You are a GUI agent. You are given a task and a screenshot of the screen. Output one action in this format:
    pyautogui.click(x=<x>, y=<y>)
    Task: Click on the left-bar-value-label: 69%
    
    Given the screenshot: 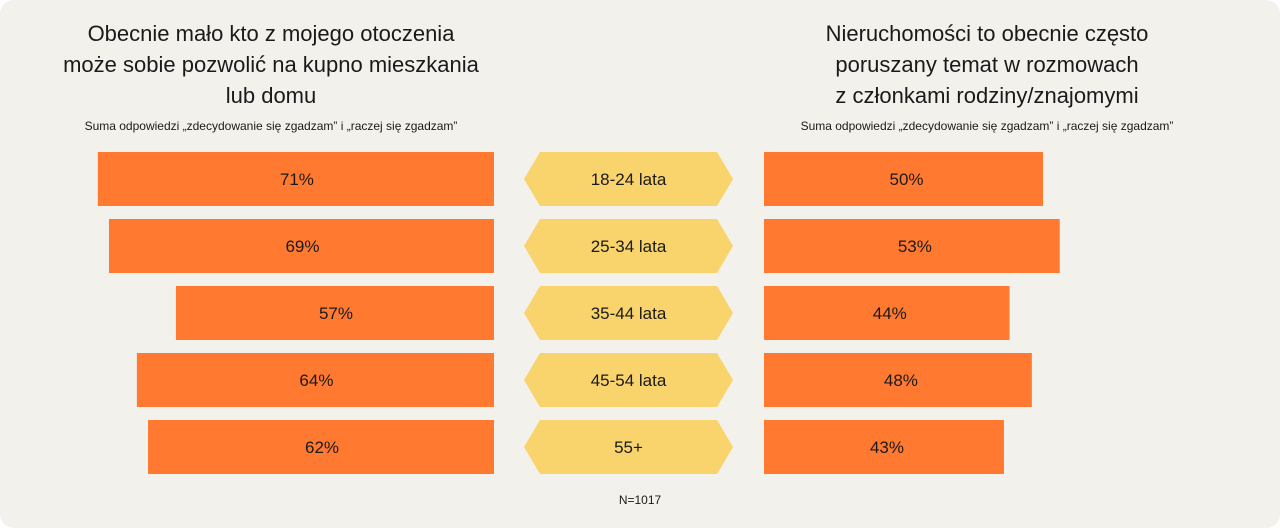 What is the action you would take?
    pyautogui.click(x=302, y=246)
    